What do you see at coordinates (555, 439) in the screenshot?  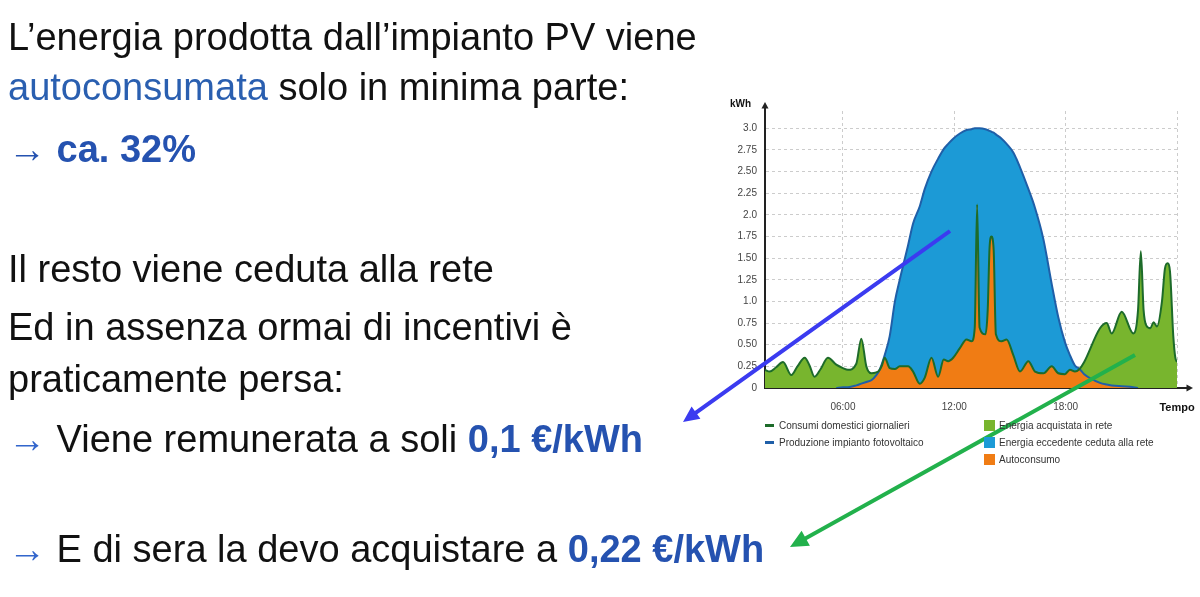 I see `text: 0,1 €/kWh` at bounding box center [555, 439].